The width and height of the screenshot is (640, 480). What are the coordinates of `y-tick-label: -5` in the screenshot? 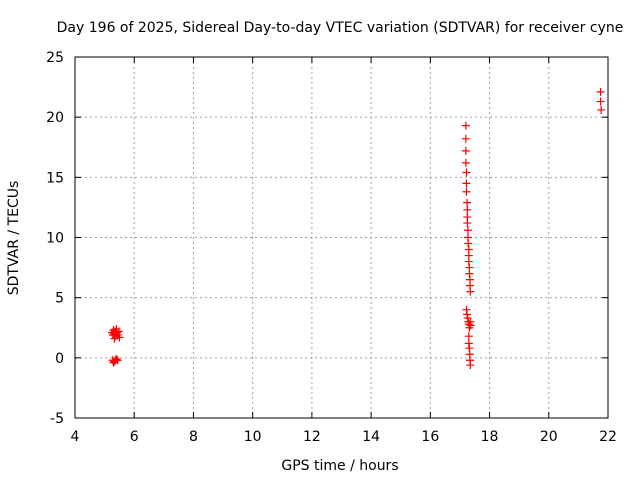 It's located at (57, 419).